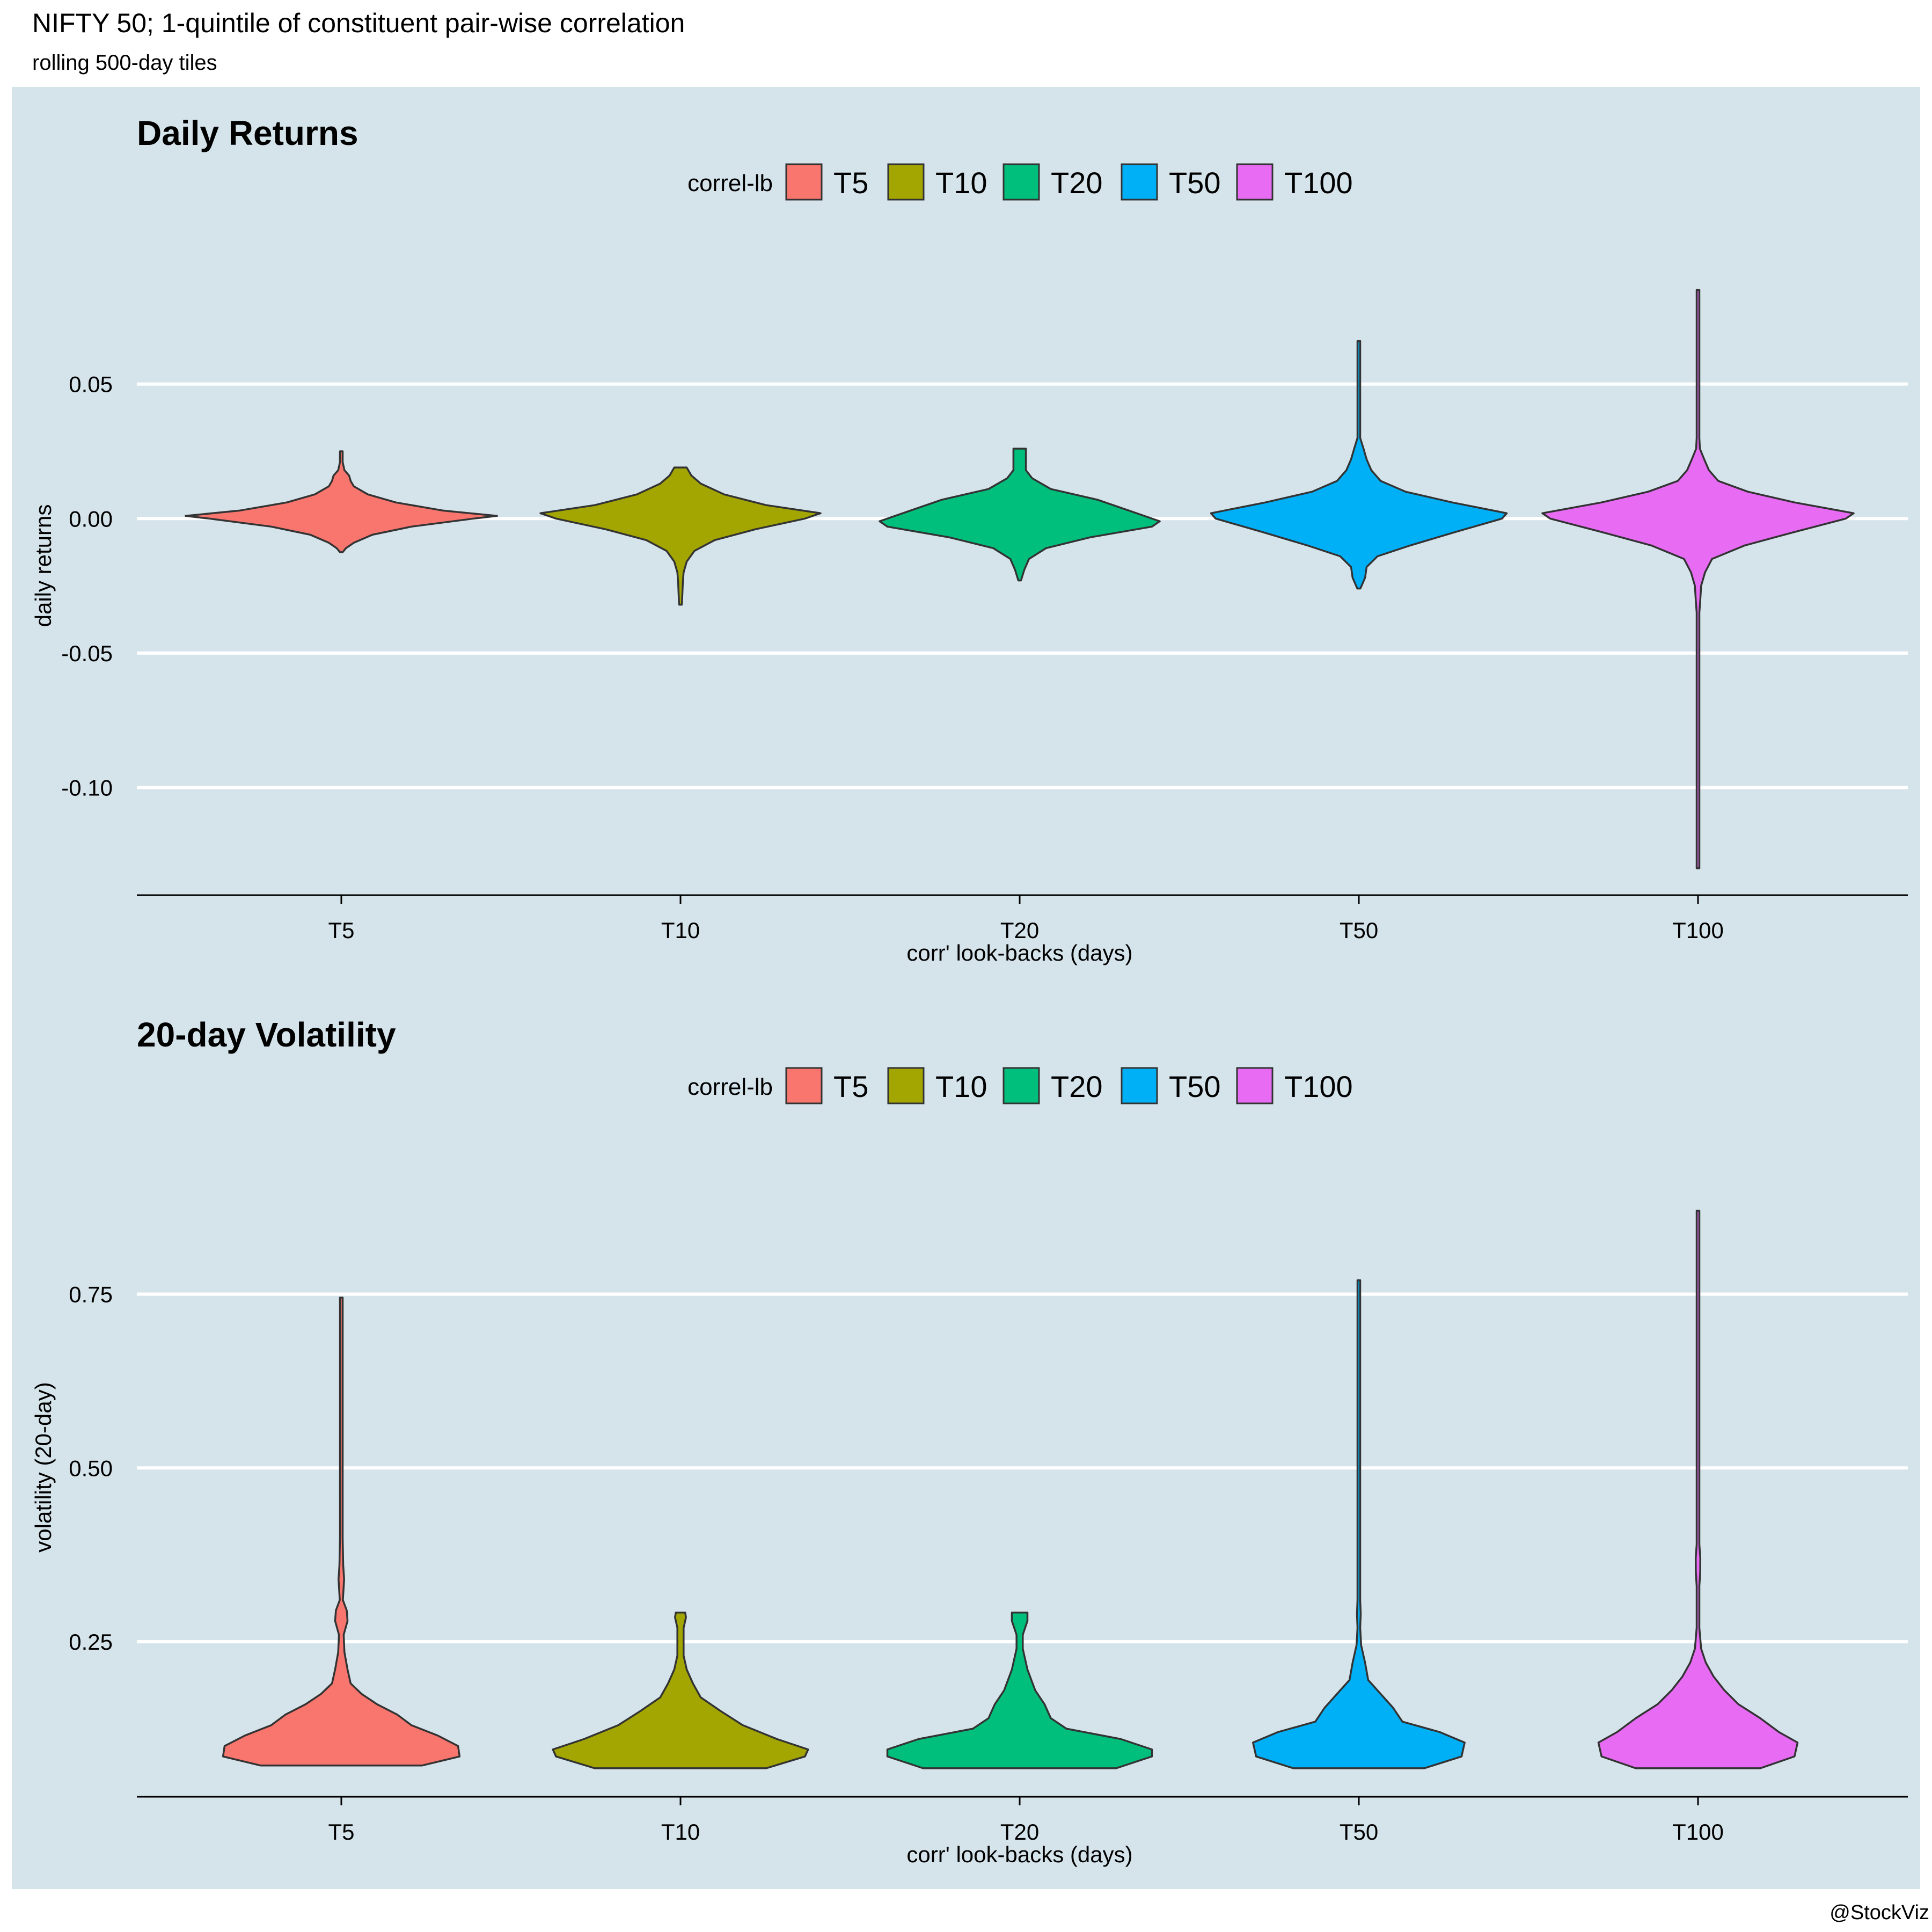 The width and height of the screenshot is (1932, 1932). What do you see at coordinates (91, 1294) in the screenshot?
I see `y-tick-label: 0.75` at bounding box center [91, 1294].